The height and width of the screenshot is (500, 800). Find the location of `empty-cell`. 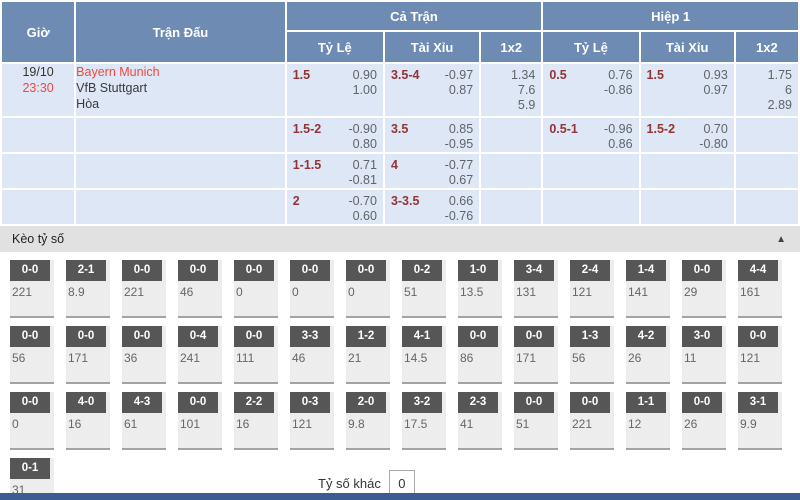

empty-cell is located at coordinates (511, 207).